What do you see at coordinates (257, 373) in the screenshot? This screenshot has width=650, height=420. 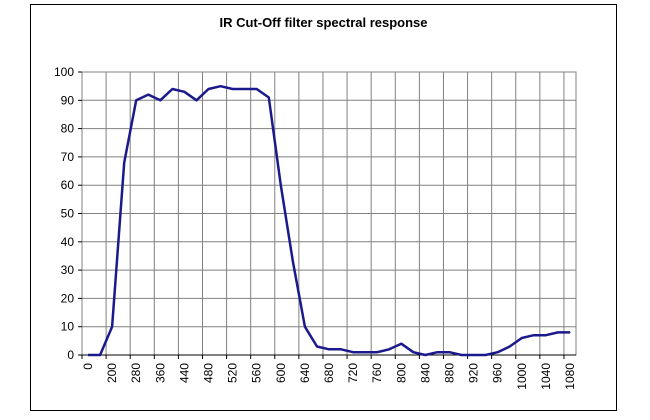 I see `x-tick-label: 560` at bounding box center [257, 373].